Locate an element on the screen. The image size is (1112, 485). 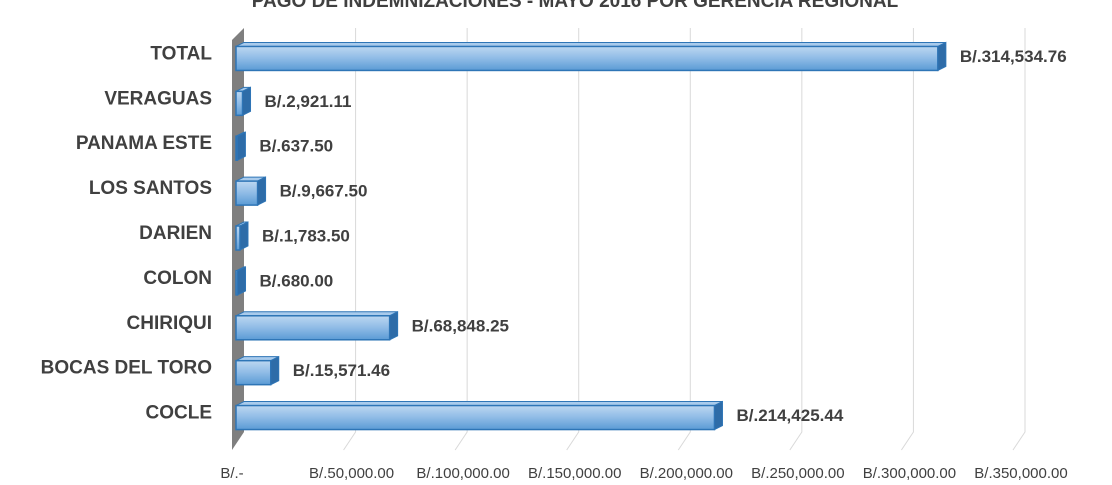
data-label: B/.15,571.46 is located at coordinates (341, 370).